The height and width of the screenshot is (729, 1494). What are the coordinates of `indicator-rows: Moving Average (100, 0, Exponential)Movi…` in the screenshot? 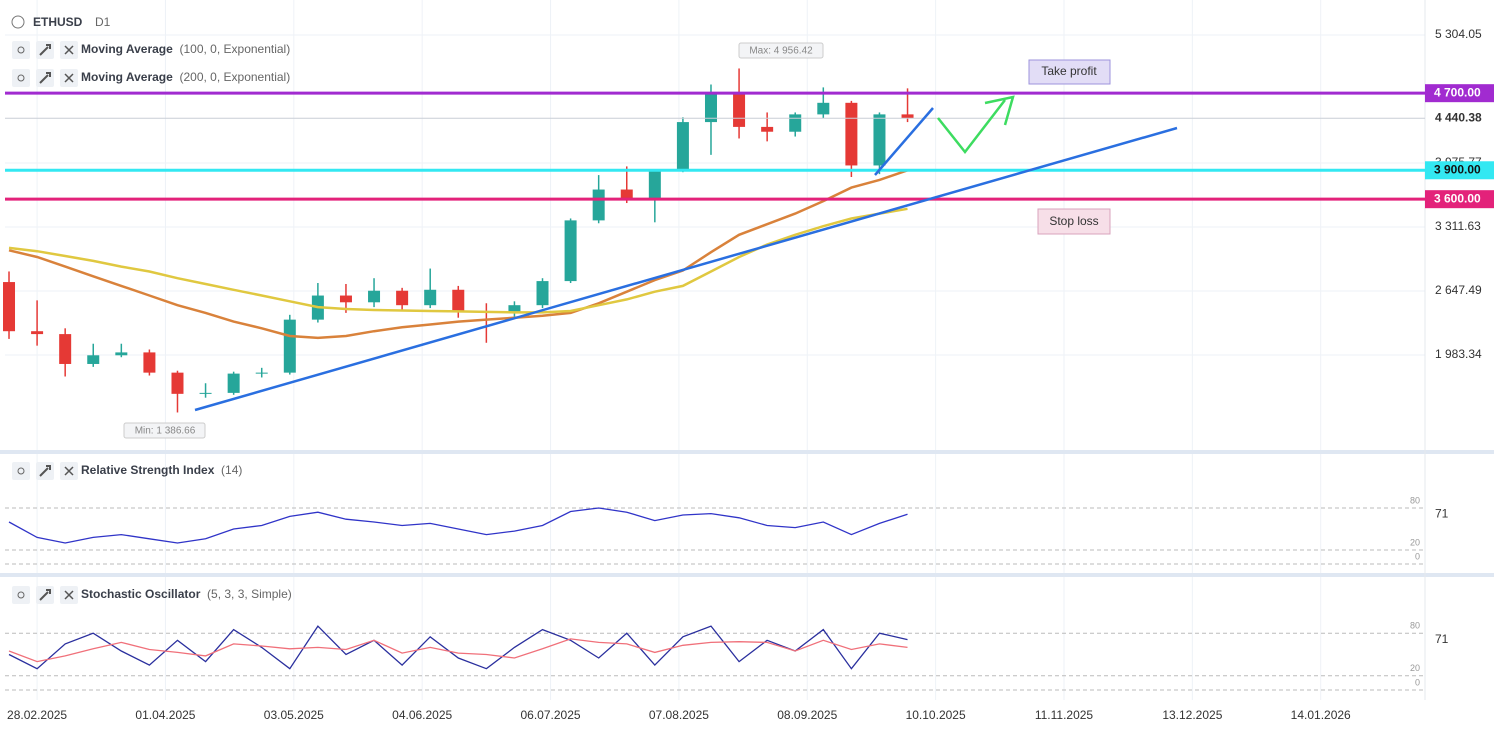 It's located at (152, 322).